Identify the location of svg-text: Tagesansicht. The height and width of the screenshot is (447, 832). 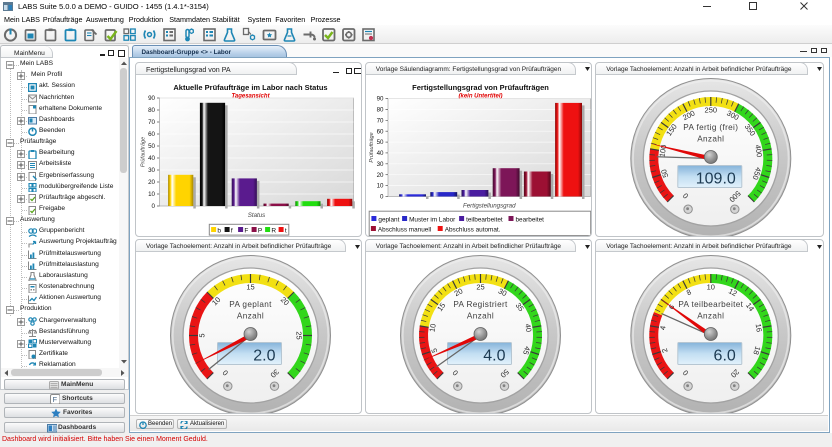
(250, 96).